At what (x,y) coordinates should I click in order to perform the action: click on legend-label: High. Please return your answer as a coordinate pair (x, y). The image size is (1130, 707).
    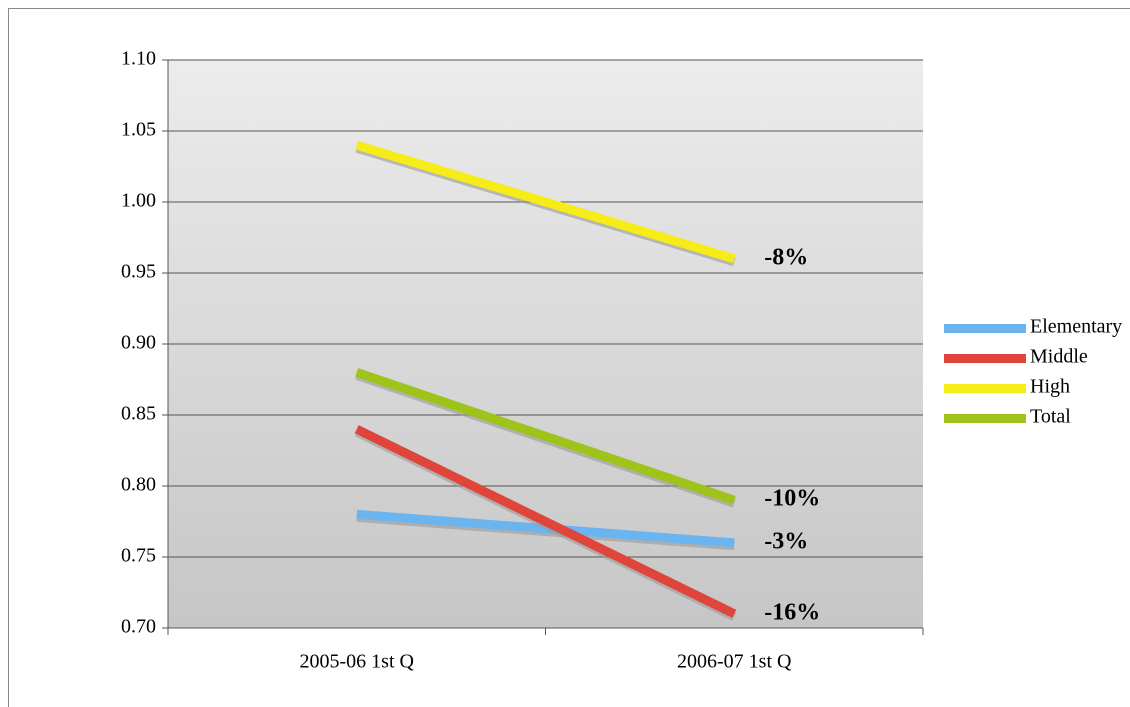
    Looking at the image, I should click on (1050, 387).